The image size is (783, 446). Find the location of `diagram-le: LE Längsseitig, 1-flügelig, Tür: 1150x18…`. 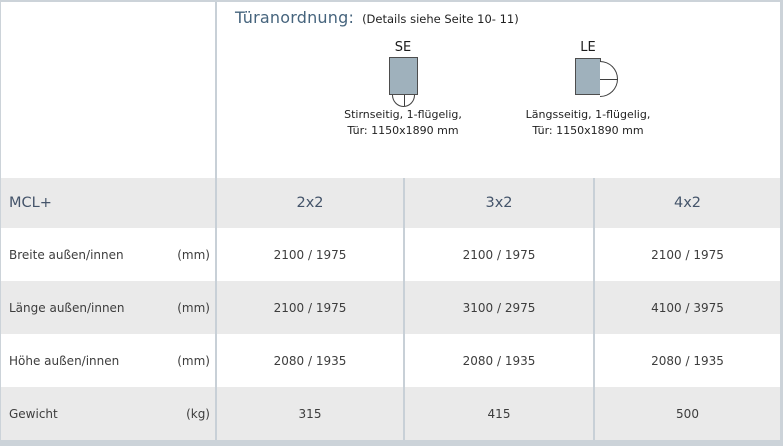

diagram-le: LE Längsseitig, 1-flügelig, Tür: 1150x18… is located at coordinates (588, 94).